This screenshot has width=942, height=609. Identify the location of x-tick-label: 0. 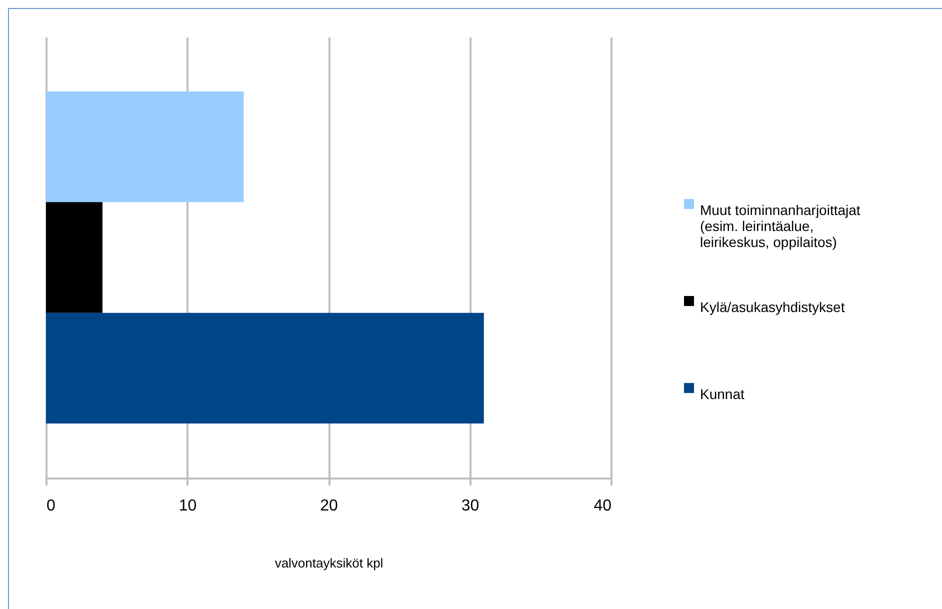
(51, 506).